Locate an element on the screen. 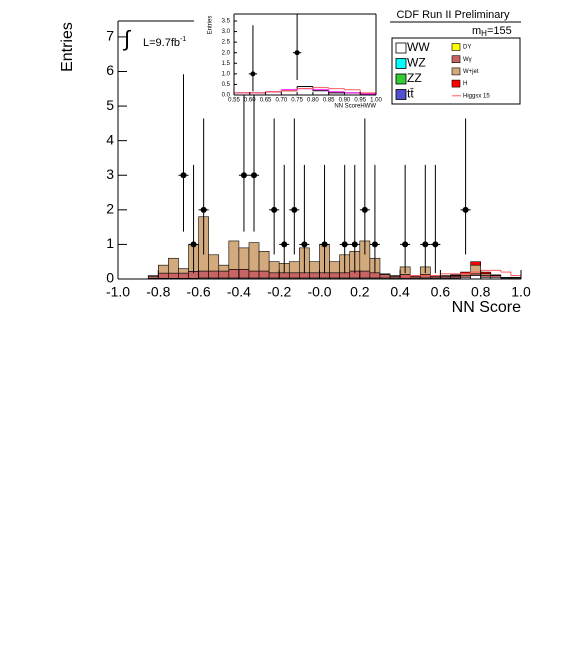 The height and width of the screenshot is (667, 567). x-tick-label: 0.6 is located at coordinates (441, 292).